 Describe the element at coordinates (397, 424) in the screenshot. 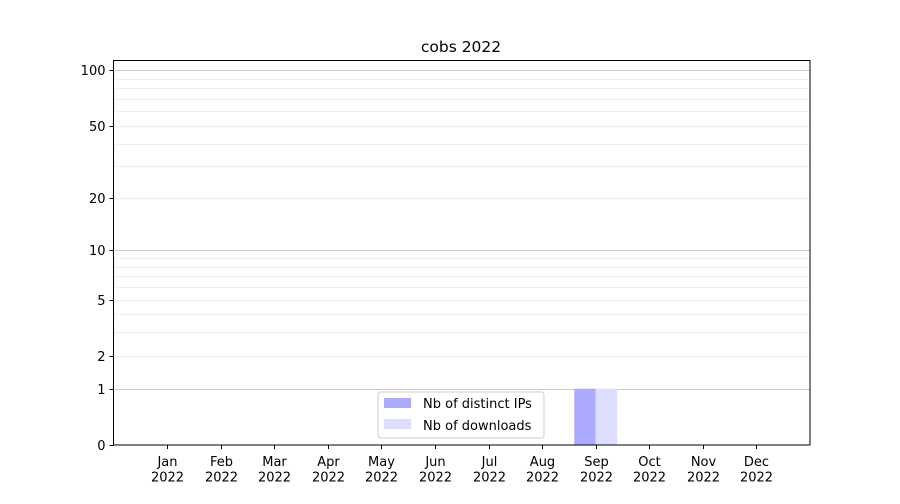

I see `legend-swatch-downloads` at that location.